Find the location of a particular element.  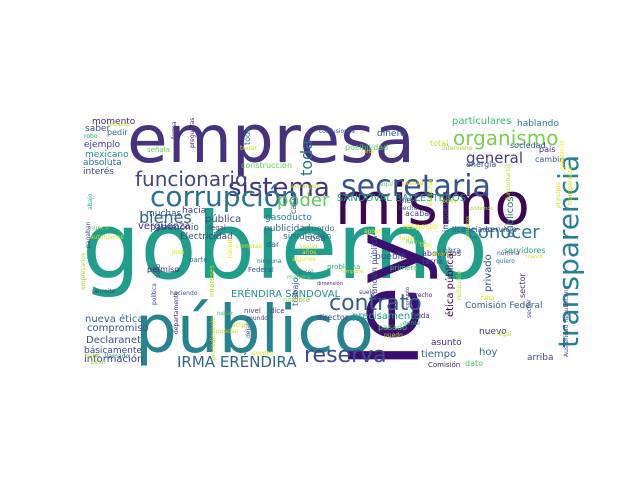

cloud-word: funcionarios is located at coordinates (508, 181).